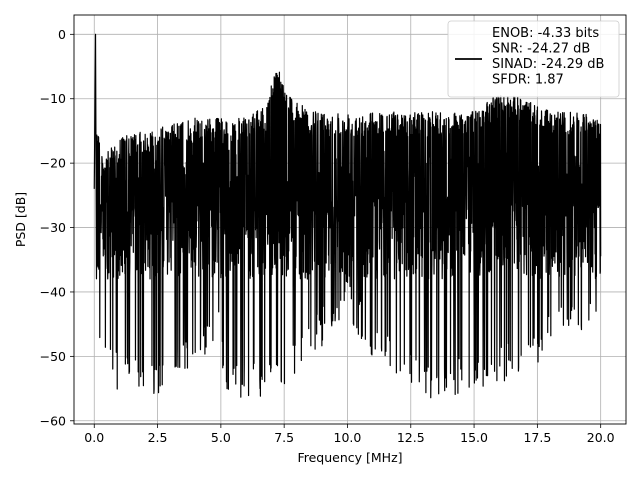  I want to click on x-tick-label: 15.0, so click(474, 437).